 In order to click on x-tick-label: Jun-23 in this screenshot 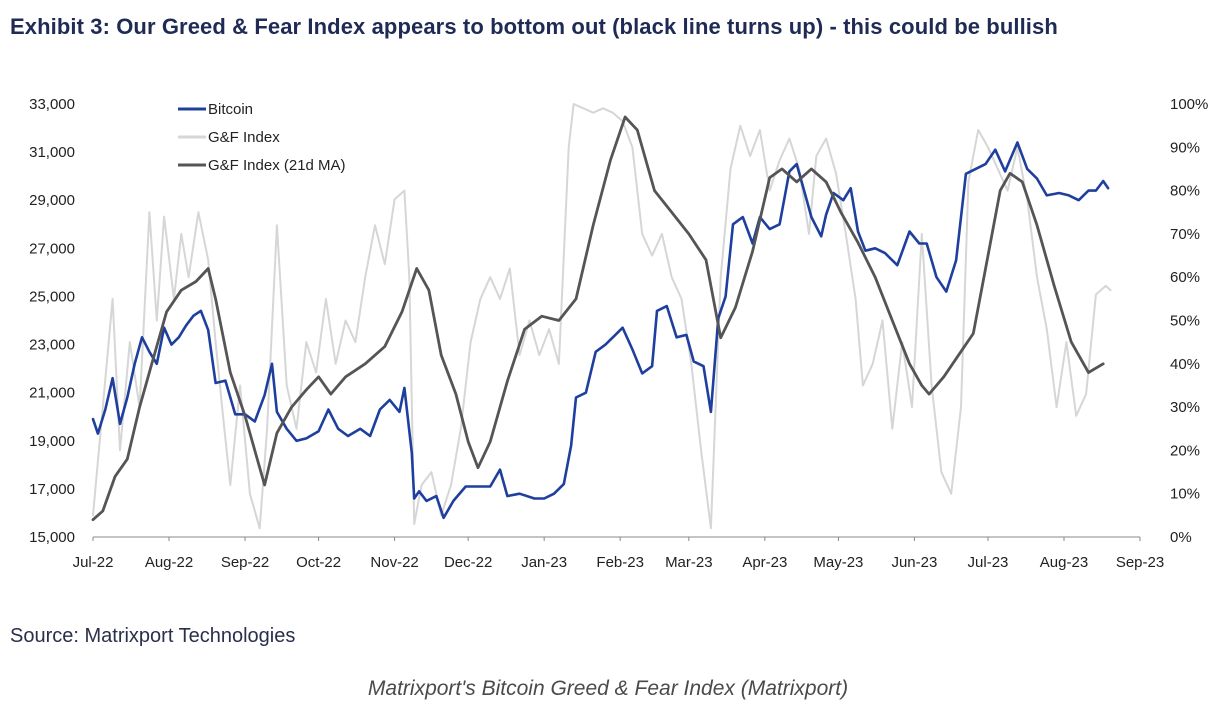, I will do `click(914, 562)`.